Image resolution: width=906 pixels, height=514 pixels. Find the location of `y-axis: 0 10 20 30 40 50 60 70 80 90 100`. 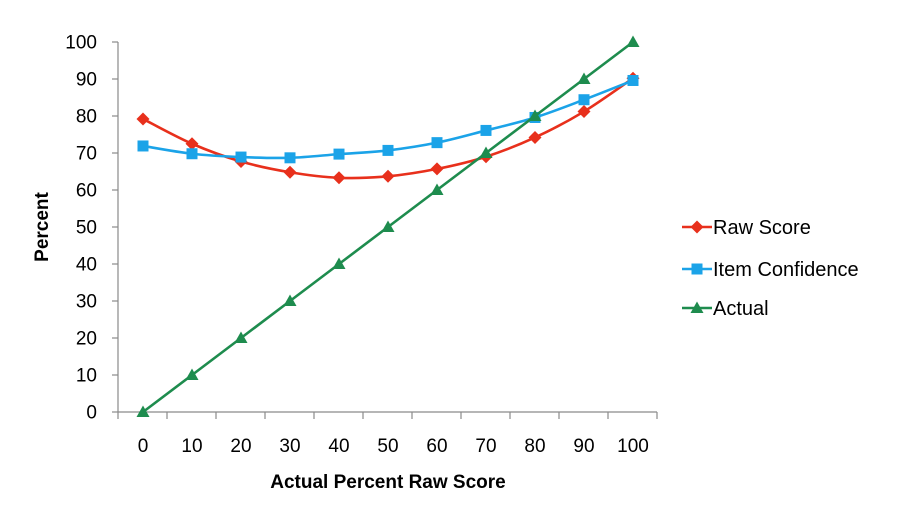

y-axis: 0 10 20 30 40 50 60 70 80 90 100 is located at coordinates (92, 228).